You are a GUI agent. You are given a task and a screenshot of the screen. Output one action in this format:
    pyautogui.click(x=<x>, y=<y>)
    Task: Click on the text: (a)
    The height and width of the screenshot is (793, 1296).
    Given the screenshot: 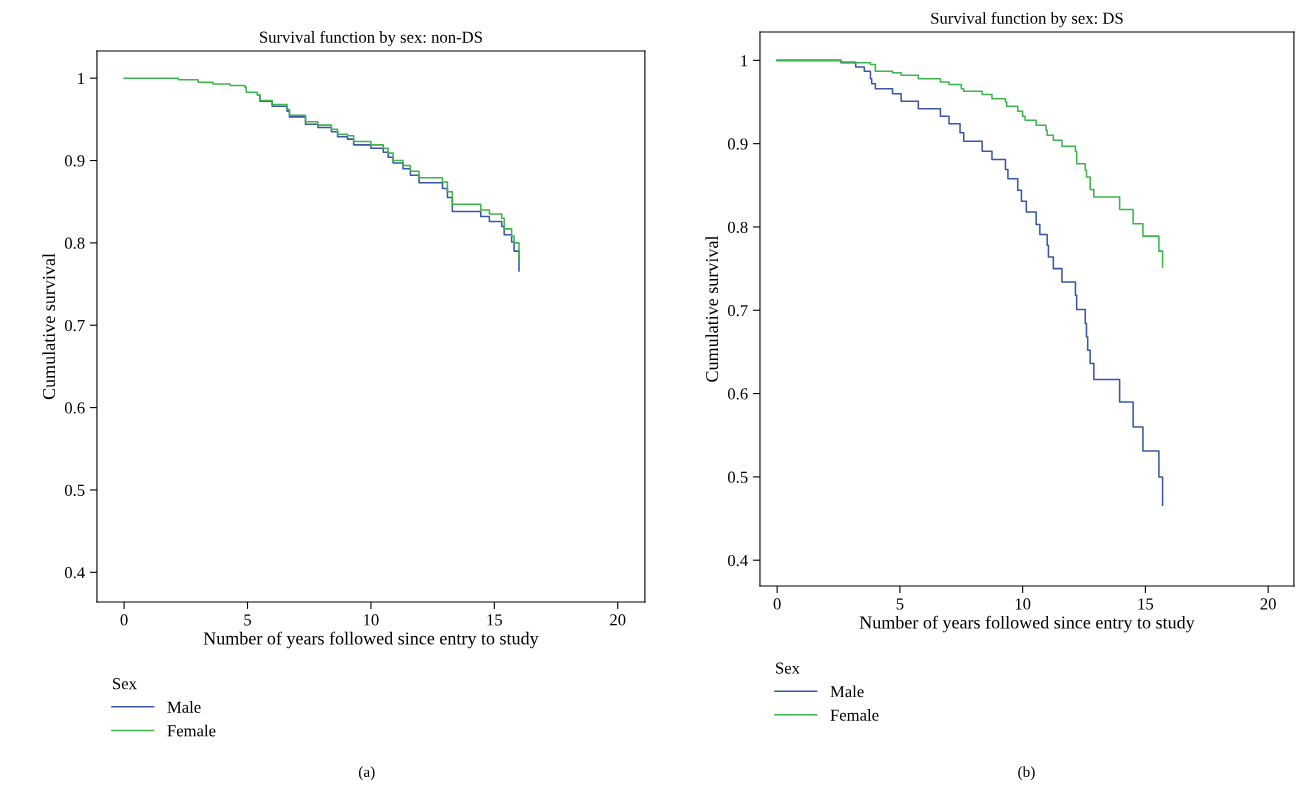 What is the action you would take?
    pyautogui.click(x=366, y=773)
    